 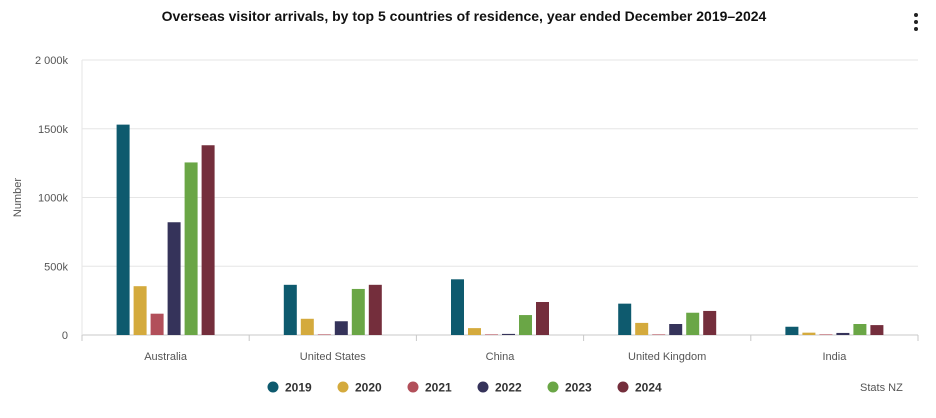 I want to click on bar-2022-united-kingdom, so click(x=676, y=329).